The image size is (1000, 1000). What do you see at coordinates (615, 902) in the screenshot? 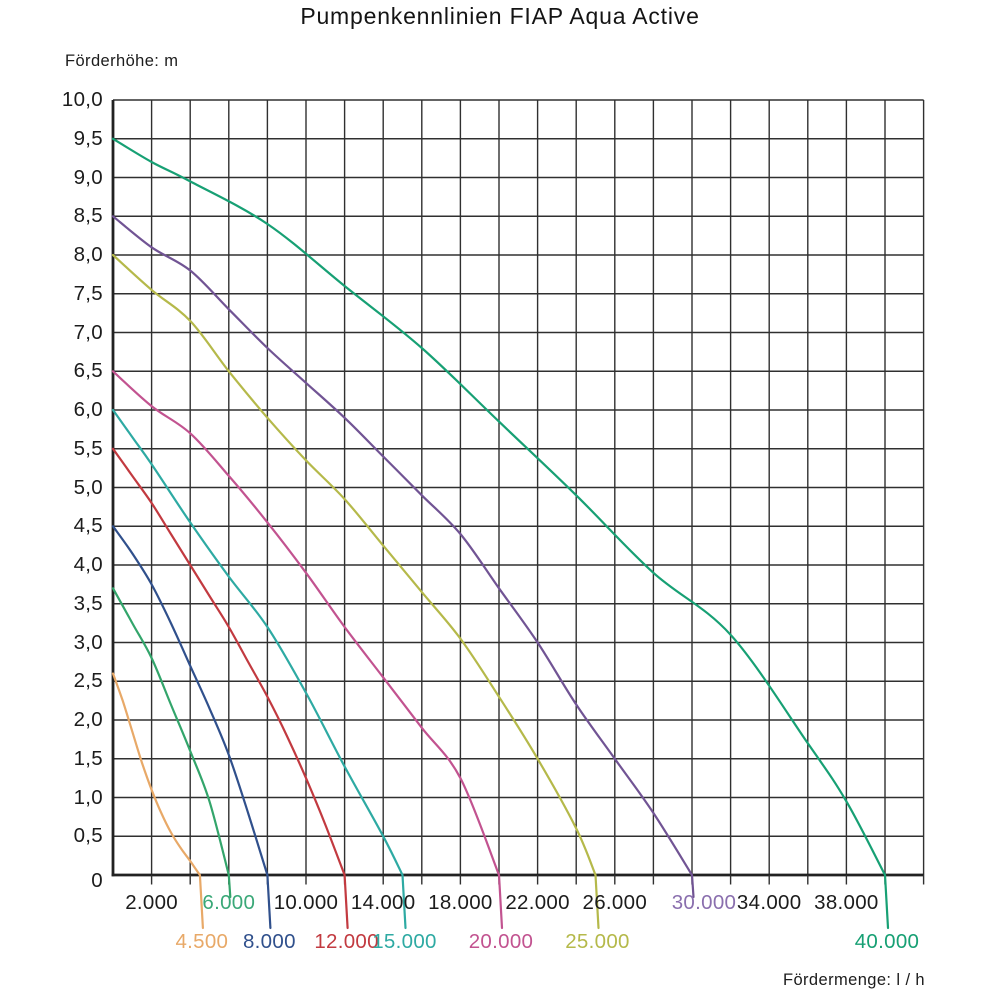
I see `x-tick-label: 26.000` at bounding box center [615, 902].